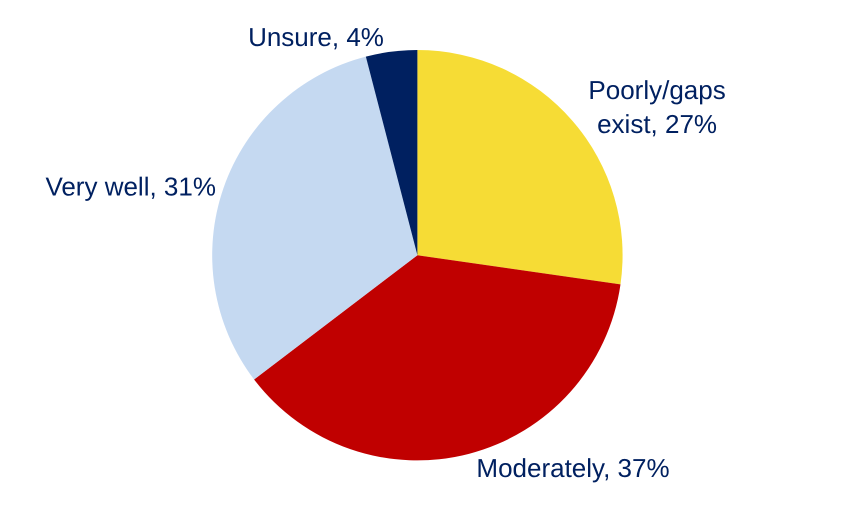 This screenshot has height=516, width=843. Describe the element at coordinates (130, 186) in the screenshot. I see `slice-label: Very well, 31%` at that location.